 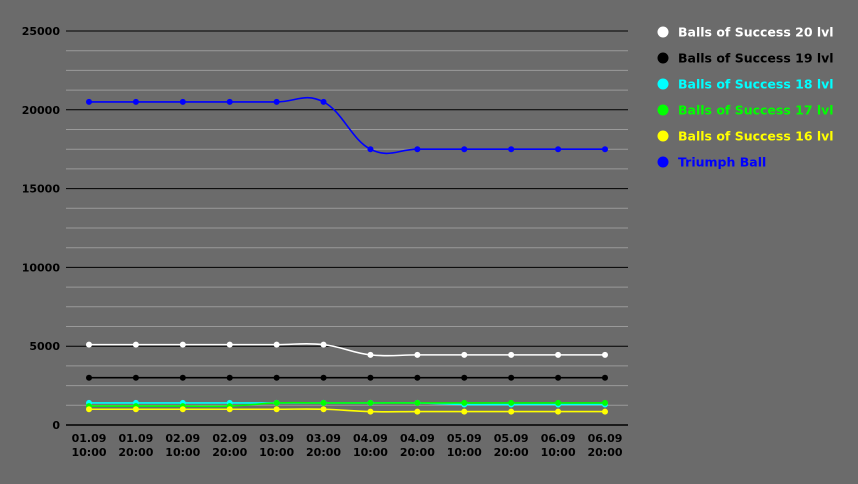 What do you see at coordinates (756, 136) in the screenshot?
I see `legend-label: Balls of Success 16 lvl` at bounding box center [756, 136].